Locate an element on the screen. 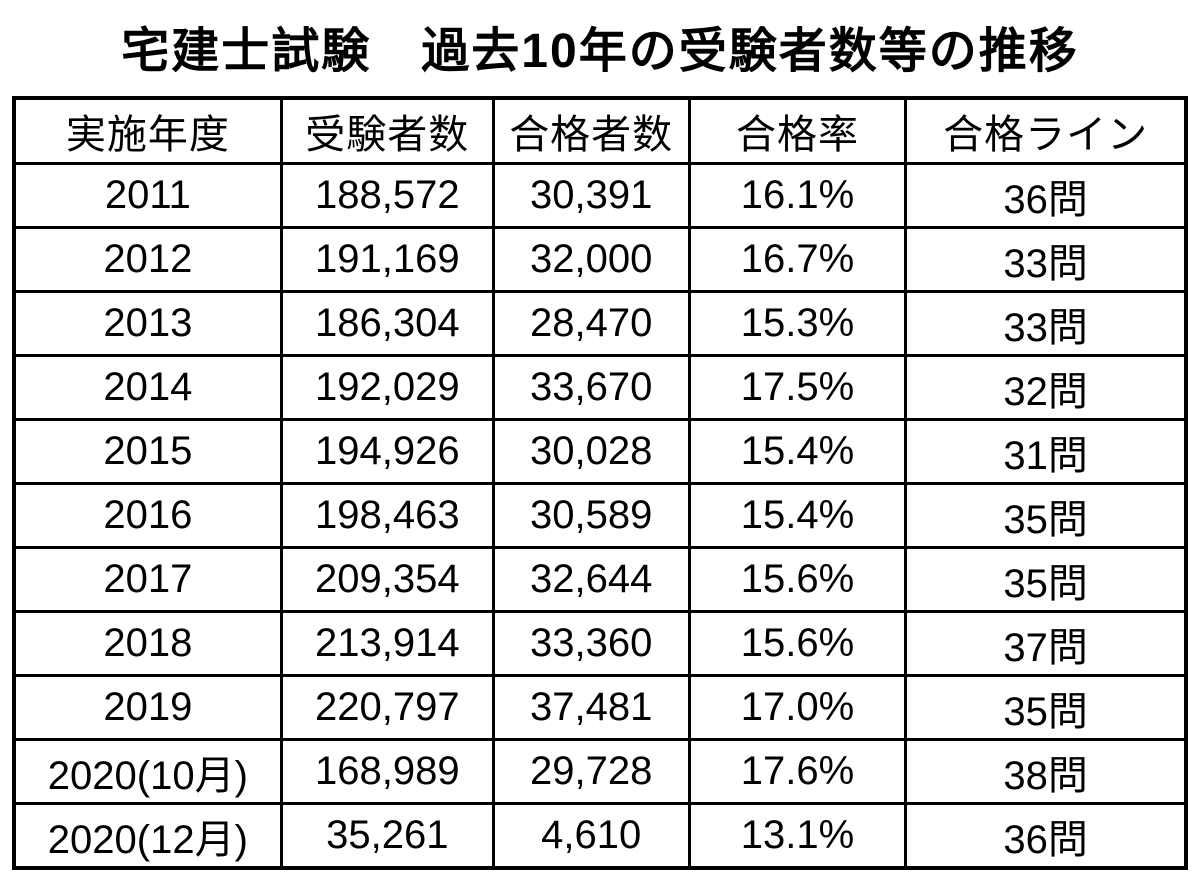  table-cell: 31問 is located at coordinates (1046, 451).